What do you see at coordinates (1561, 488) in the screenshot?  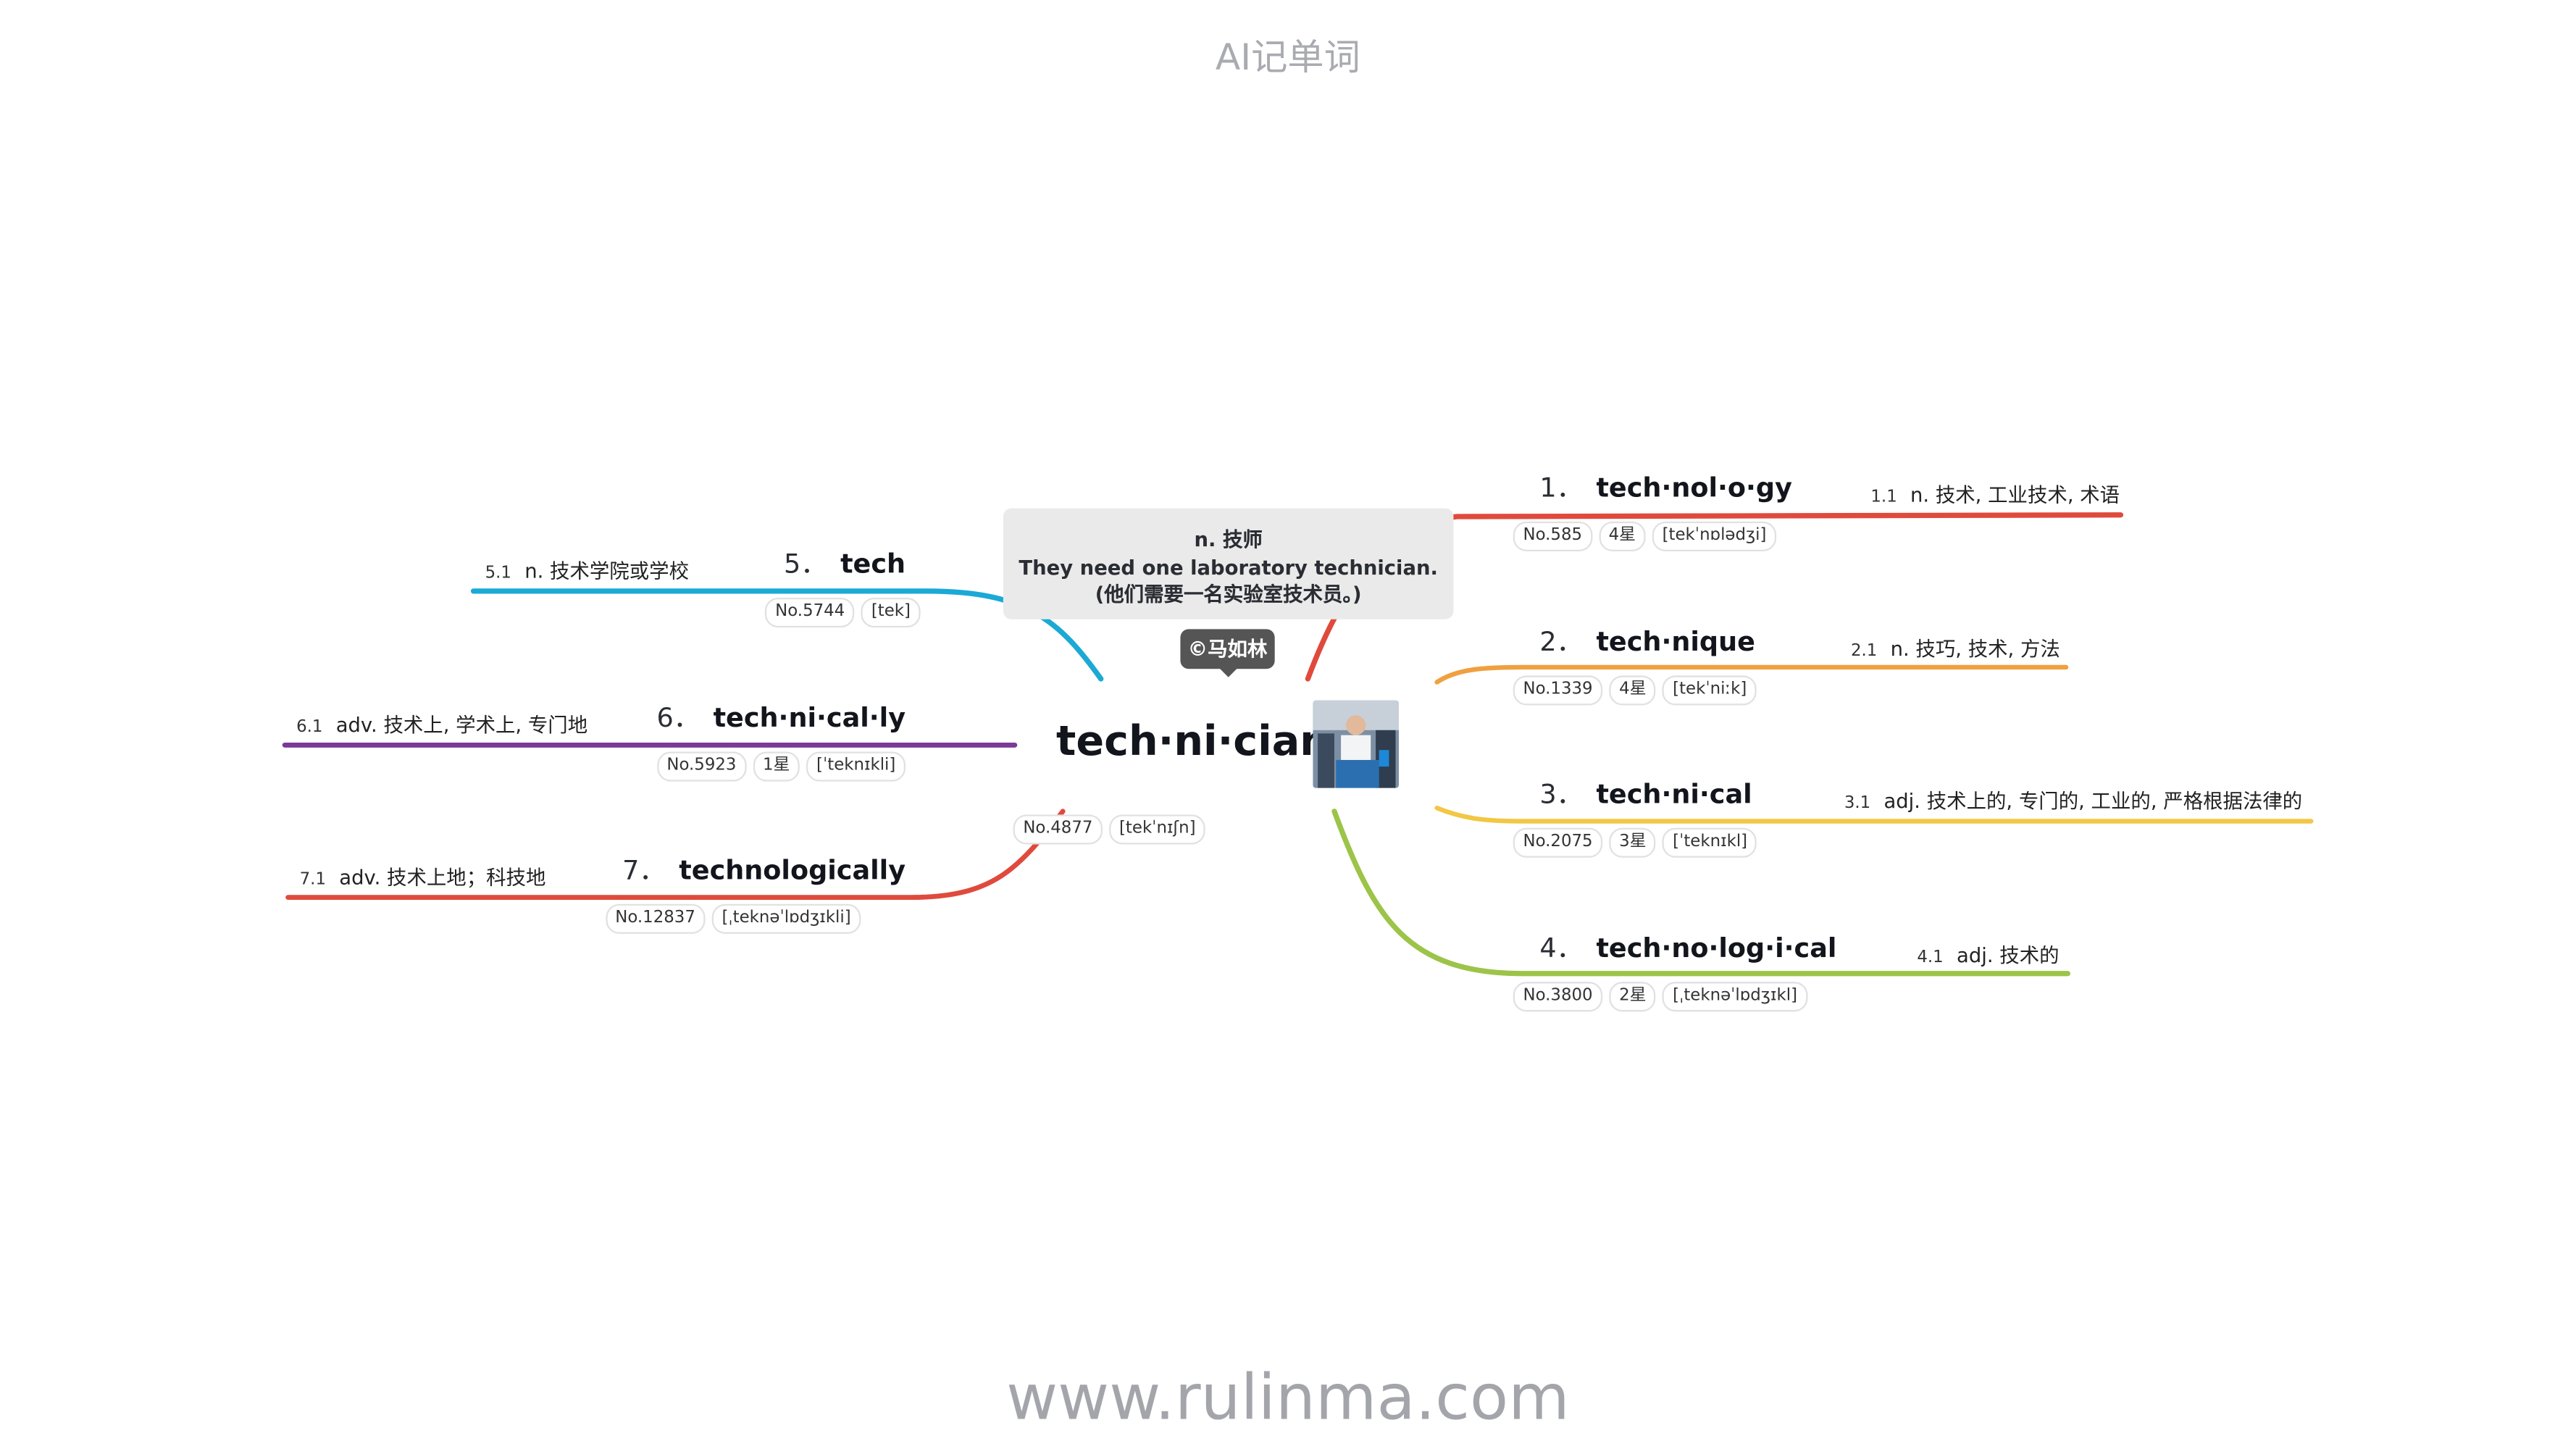 I see `branch-number: 1．` at bounding box center [1561, 488].